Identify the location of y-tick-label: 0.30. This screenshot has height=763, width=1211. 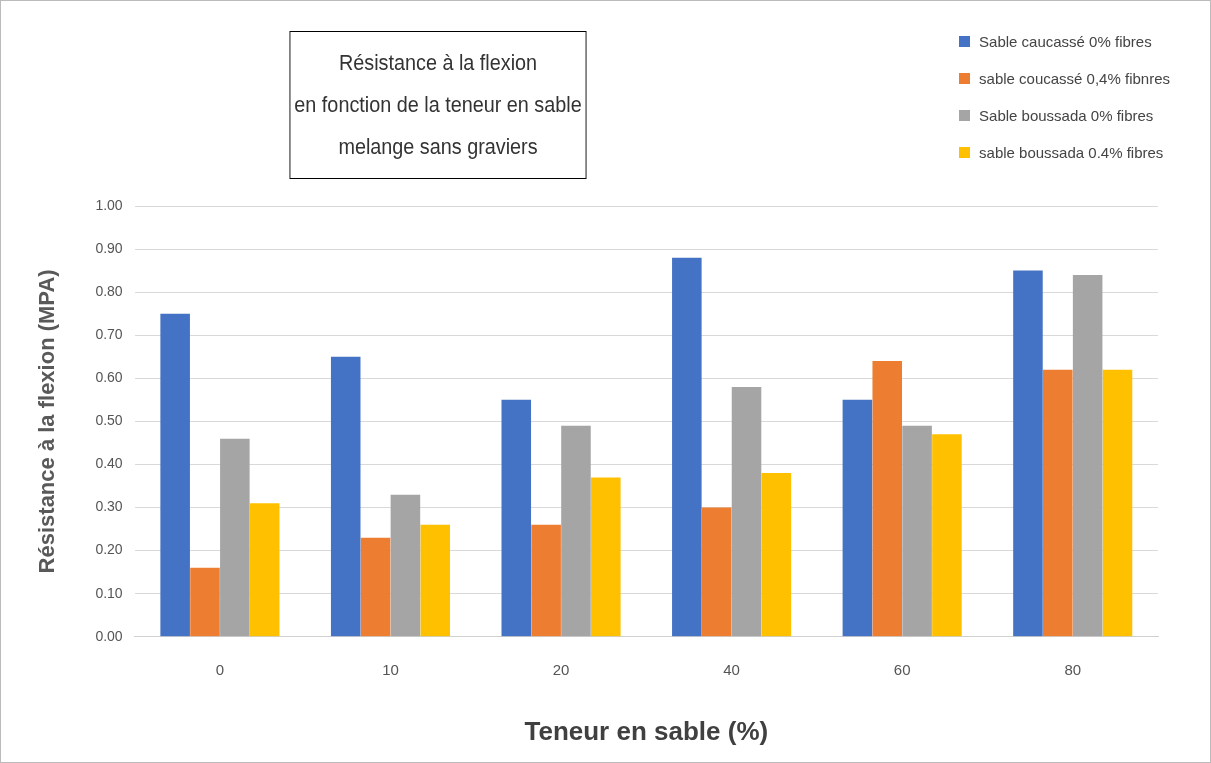
(109, 506).